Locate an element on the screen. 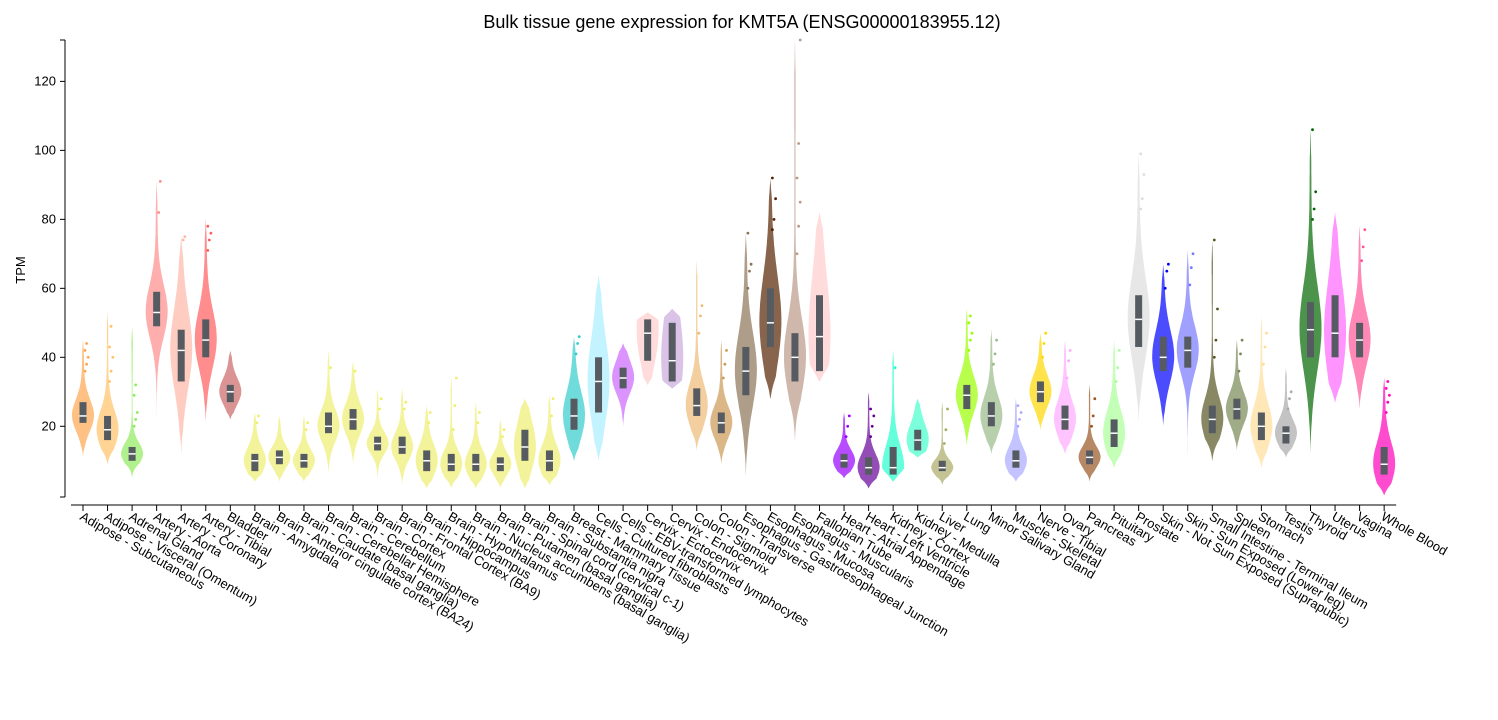 The image size is (1498, 720). y-axis: 20 40 60 80 100 120 is located at coordinates (50, 268).